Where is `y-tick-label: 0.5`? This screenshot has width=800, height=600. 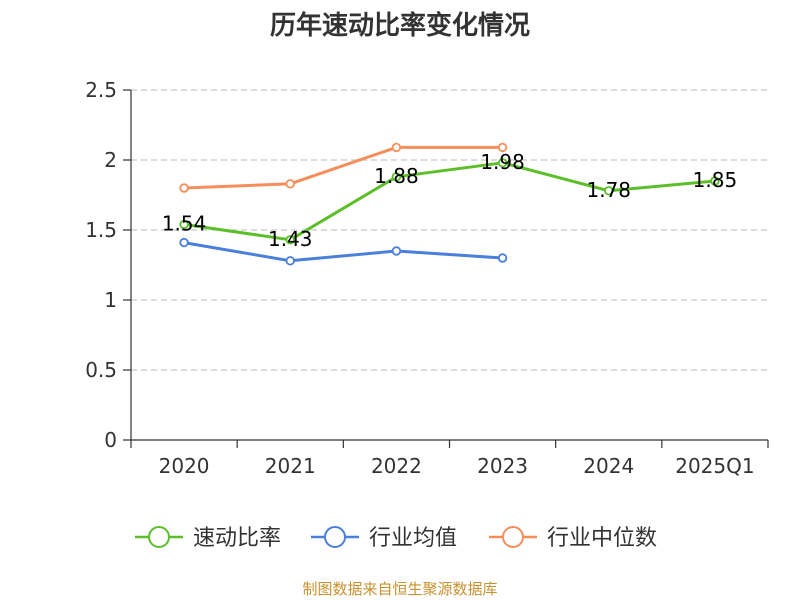 y-tick-label: 0.5 is located at coordinates (101, 370).